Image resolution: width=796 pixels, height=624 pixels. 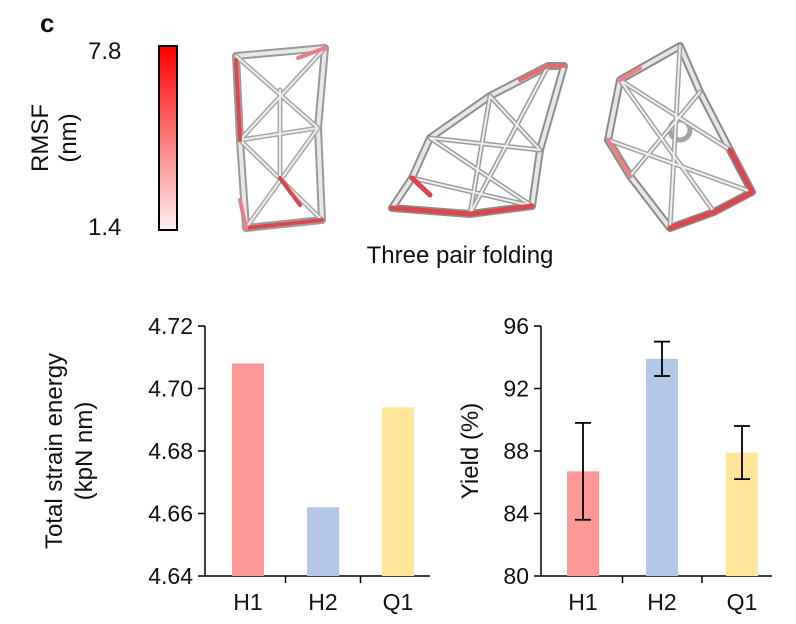 I want to click on strain-y-axis-label-line1: Total strain energy, so click(x=54, y=451).